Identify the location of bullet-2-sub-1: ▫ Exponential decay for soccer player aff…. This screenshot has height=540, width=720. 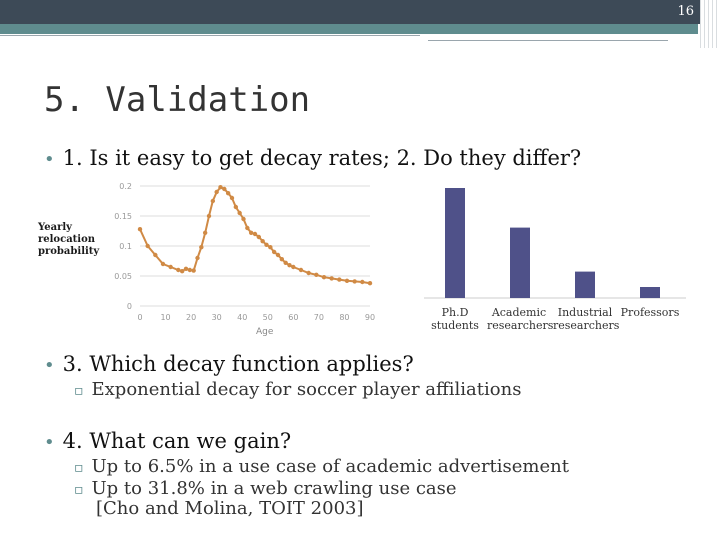
(297, 389).